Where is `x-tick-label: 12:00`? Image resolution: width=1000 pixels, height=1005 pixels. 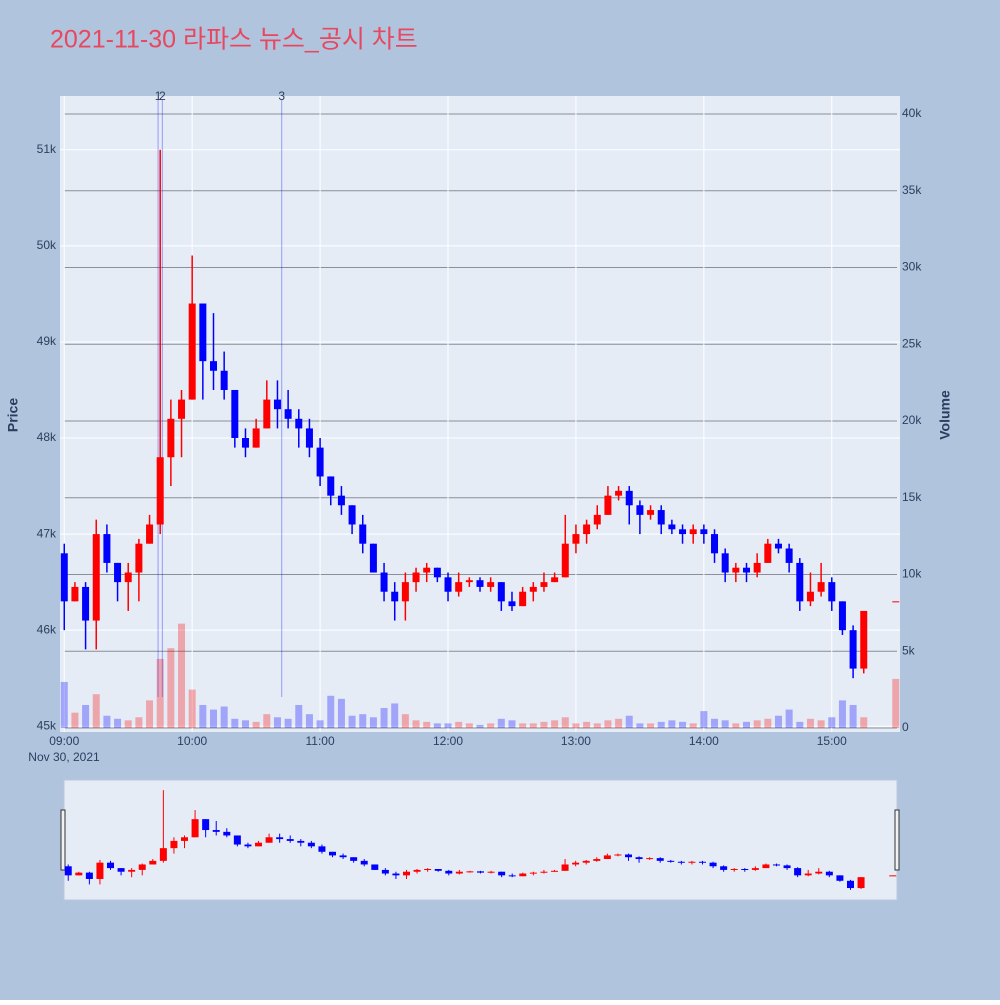
x-tick-label: 12:00 is located at coordinates (448, 741).